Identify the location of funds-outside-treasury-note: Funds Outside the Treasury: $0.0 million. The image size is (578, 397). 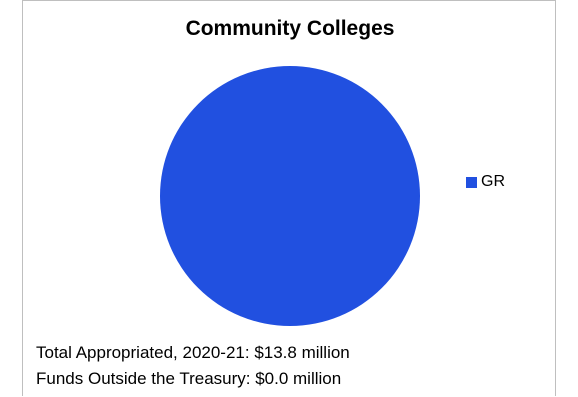
(189, 378).